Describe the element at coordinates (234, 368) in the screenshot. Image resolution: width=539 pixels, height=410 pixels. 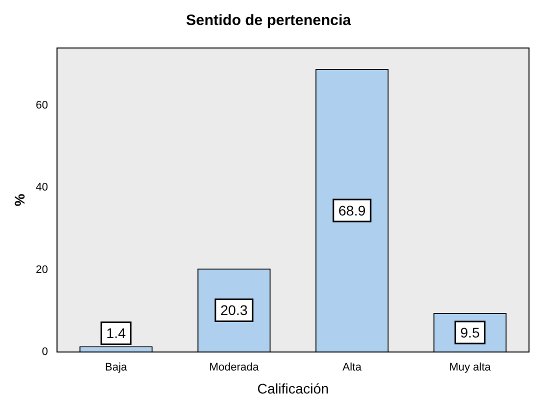
I see `x-tick-label: Moderada` at that location.